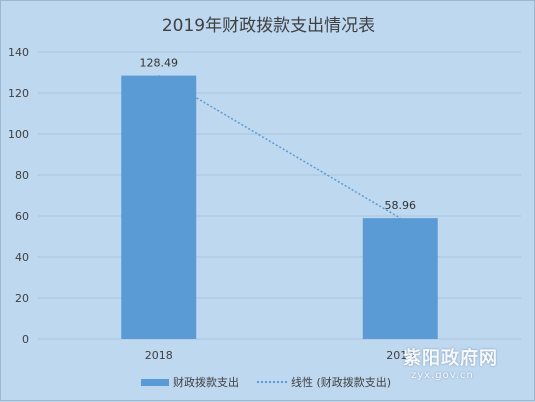 This screenshot has height=402, width=535. I want to click on legend-item-trend: 线性 (财政拨款支出), so click(324, 382).